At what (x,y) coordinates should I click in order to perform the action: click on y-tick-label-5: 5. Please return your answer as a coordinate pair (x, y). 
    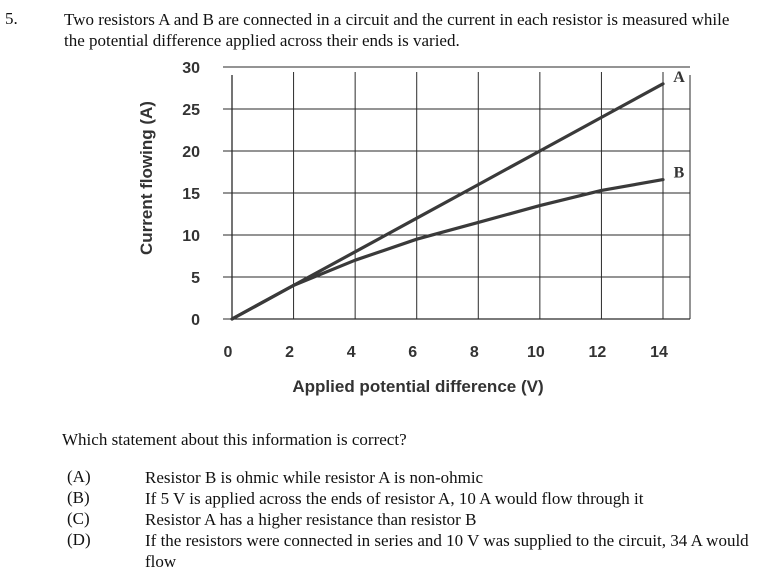
    Looking at the image, I should click on (195, 278).